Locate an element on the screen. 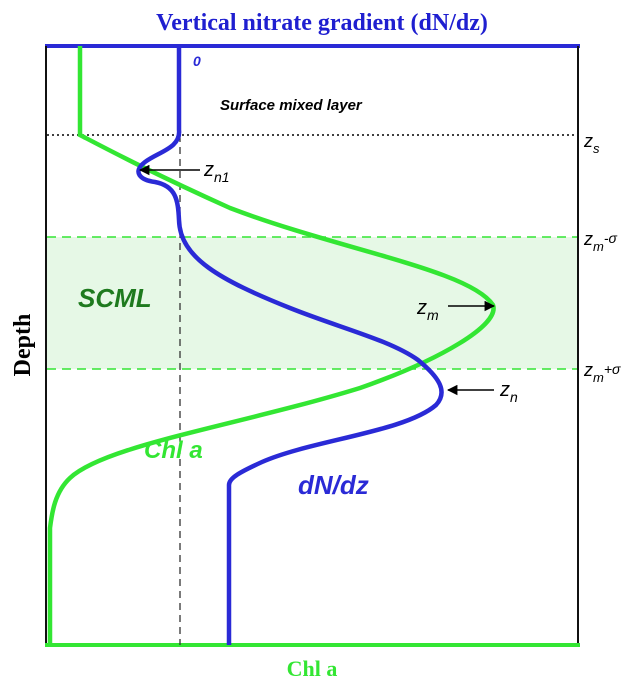 Image resolution: width=644 pixels, height=686 pixels. zn1-marker: zn1 is located at coordinates (216, 172).